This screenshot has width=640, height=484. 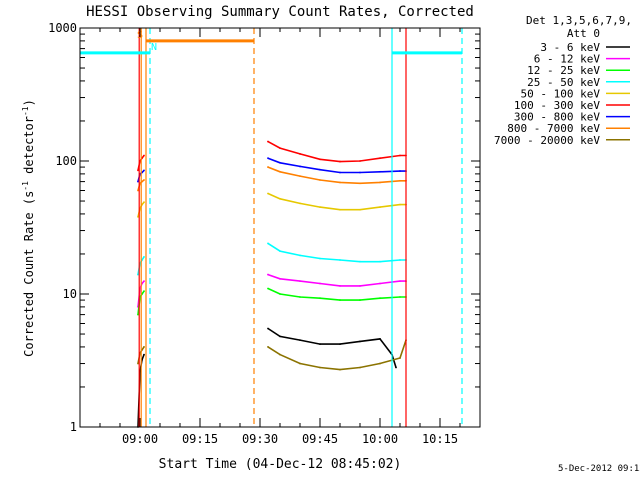 What do you see at coordinates (66, 161) in the screenshot?
I see `y-tick-label: 100` at bounding box center [66, 161].